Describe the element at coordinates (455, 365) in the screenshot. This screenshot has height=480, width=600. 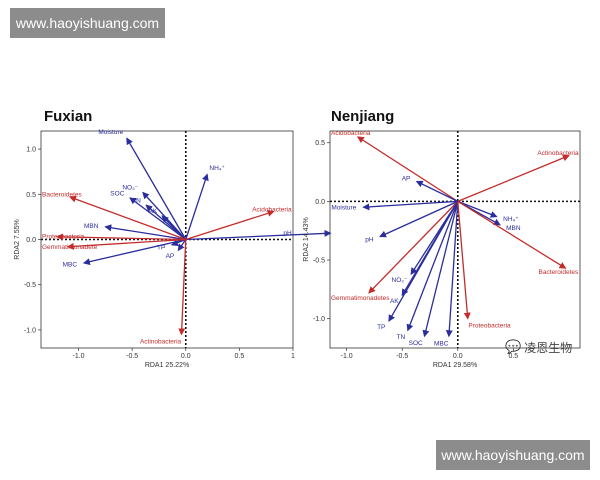
I see `x-axis-label: RDA1 29.58%` at that location.